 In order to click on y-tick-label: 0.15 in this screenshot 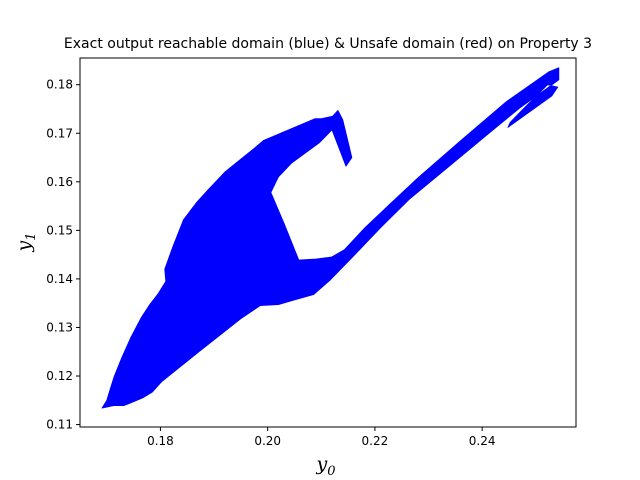, I will do `click(59, 230)`.